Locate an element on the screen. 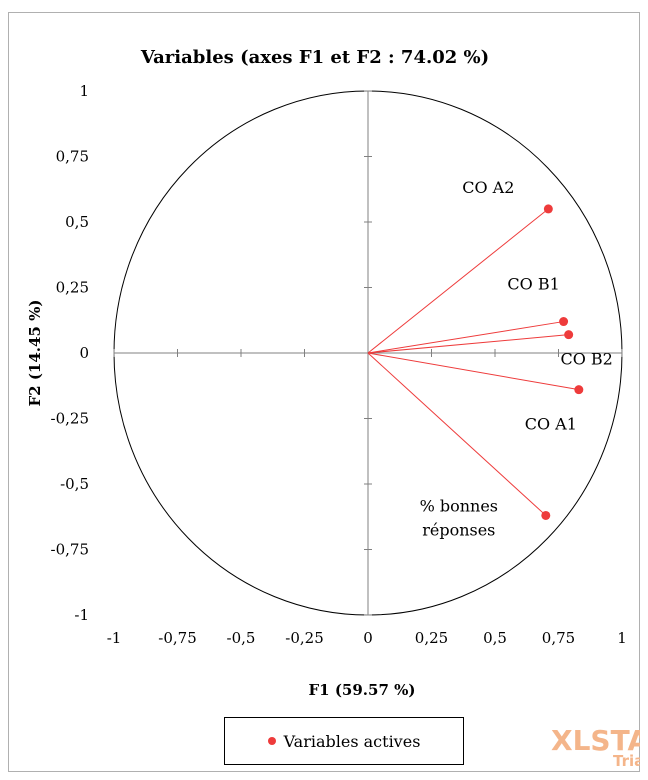  point-label-line: CO A2 is located at coordinates (488, 187).